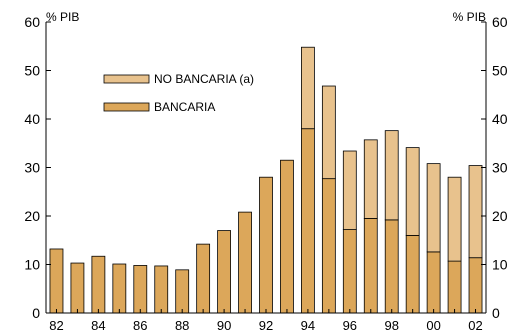 The height and width of the screenshot is (336, 520). What do you see at coordinates (184, 107) in the screenshot?
I see `legend-label-1: BANCARIA` at bounding box center [184, 107].